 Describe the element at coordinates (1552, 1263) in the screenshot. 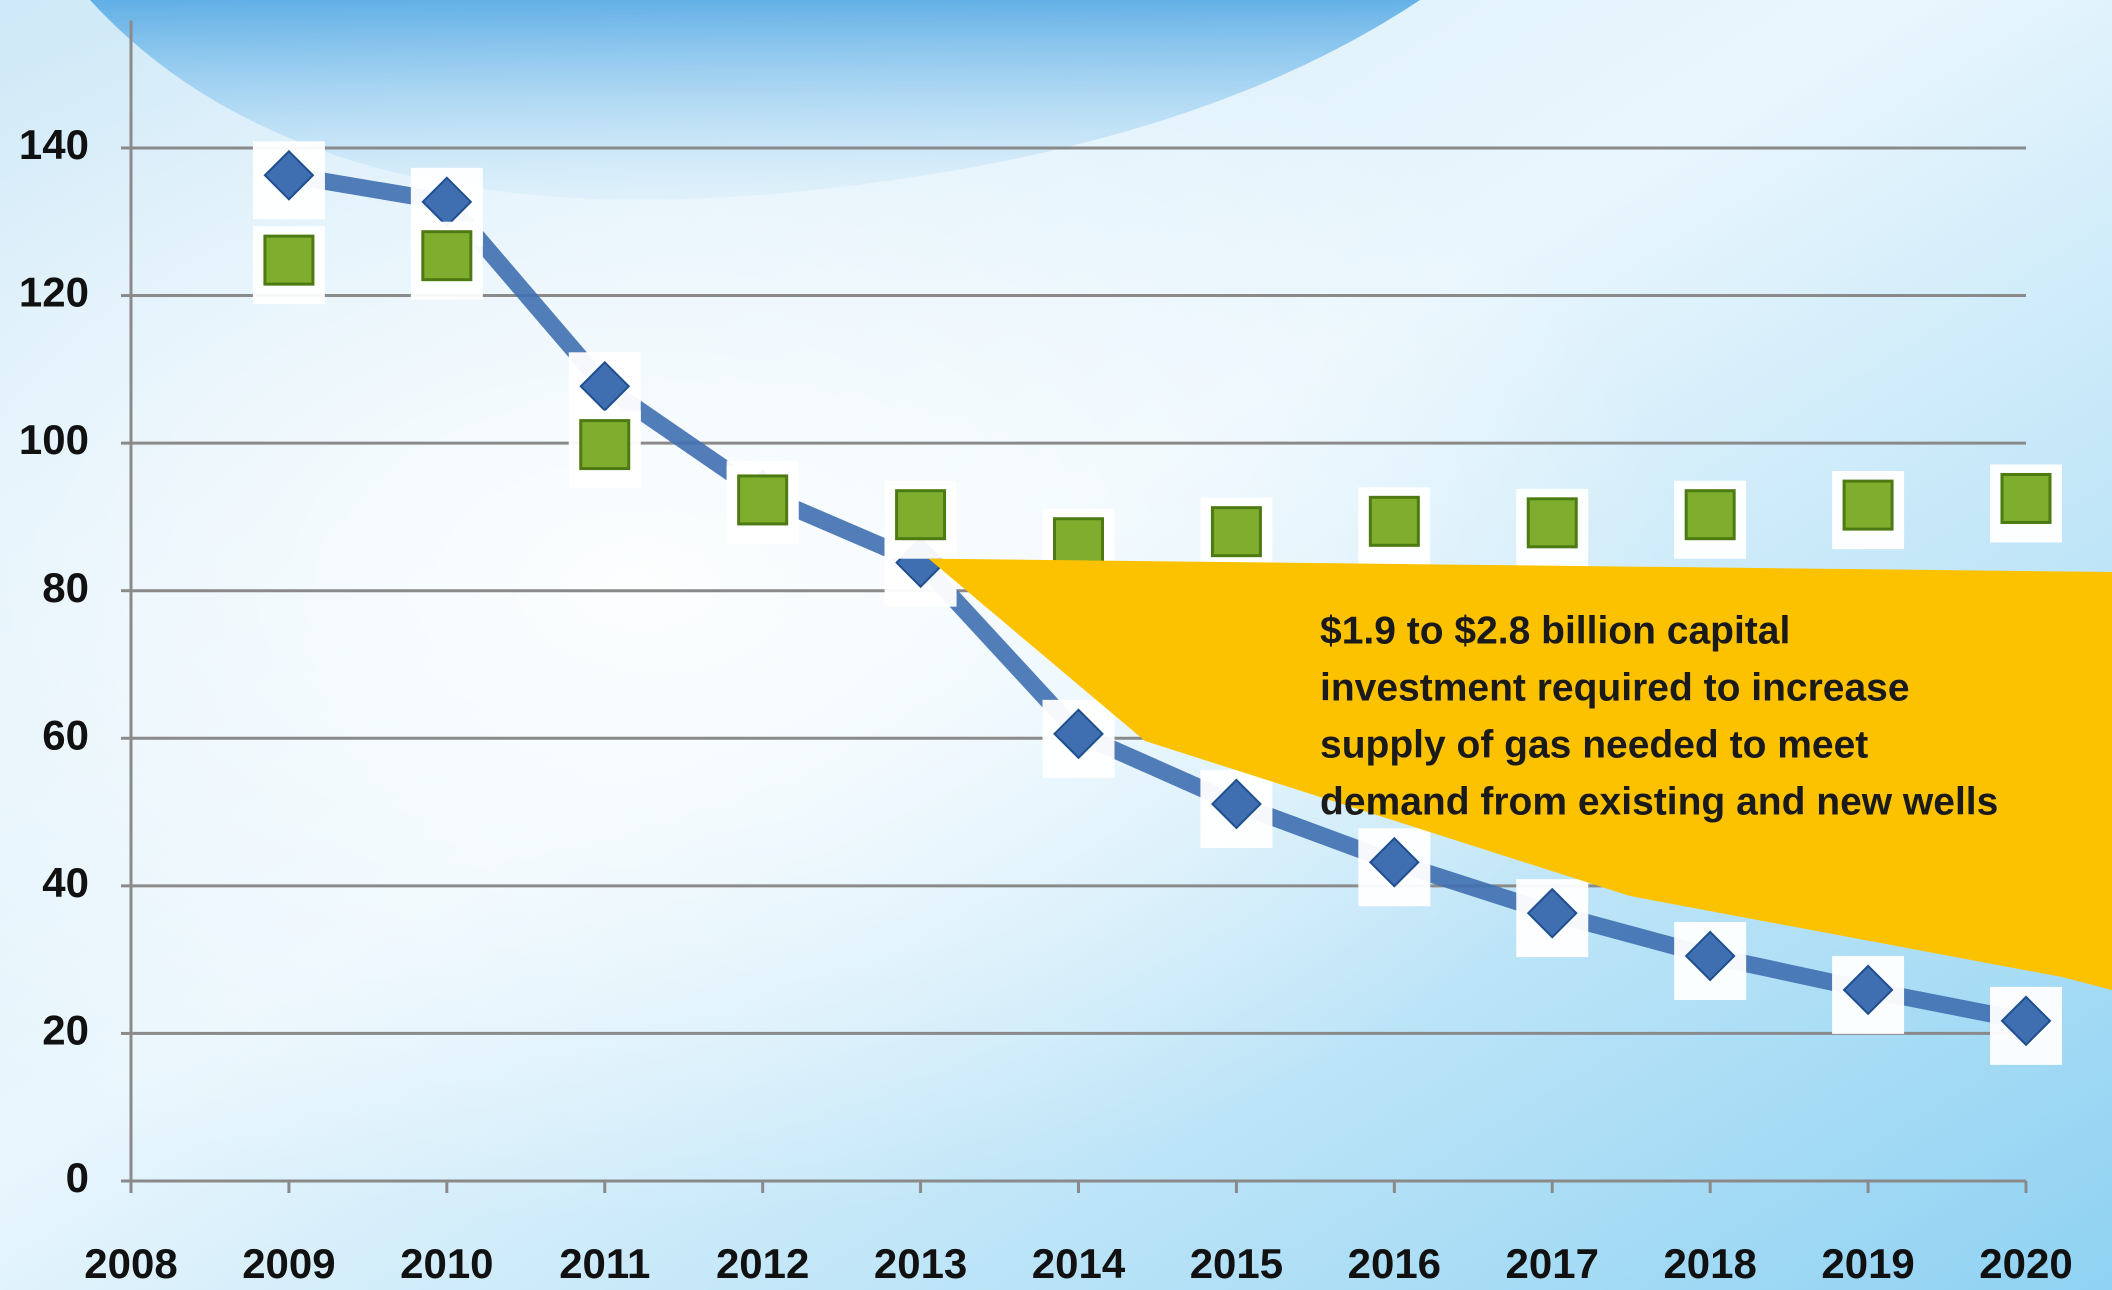

I see `x-tick-label: 2017` at that location.